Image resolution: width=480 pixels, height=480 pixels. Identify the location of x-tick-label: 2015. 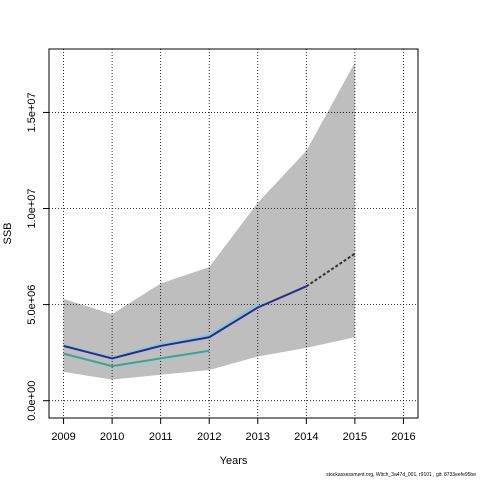
(355, 437).